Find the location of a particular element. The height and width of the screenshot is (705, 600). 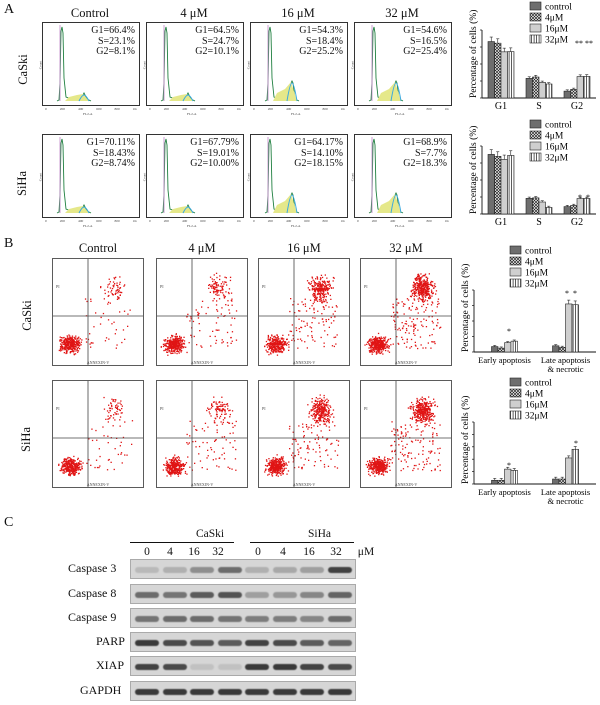

histogram-x-tick: 1K is located at coordinates (342, 109).